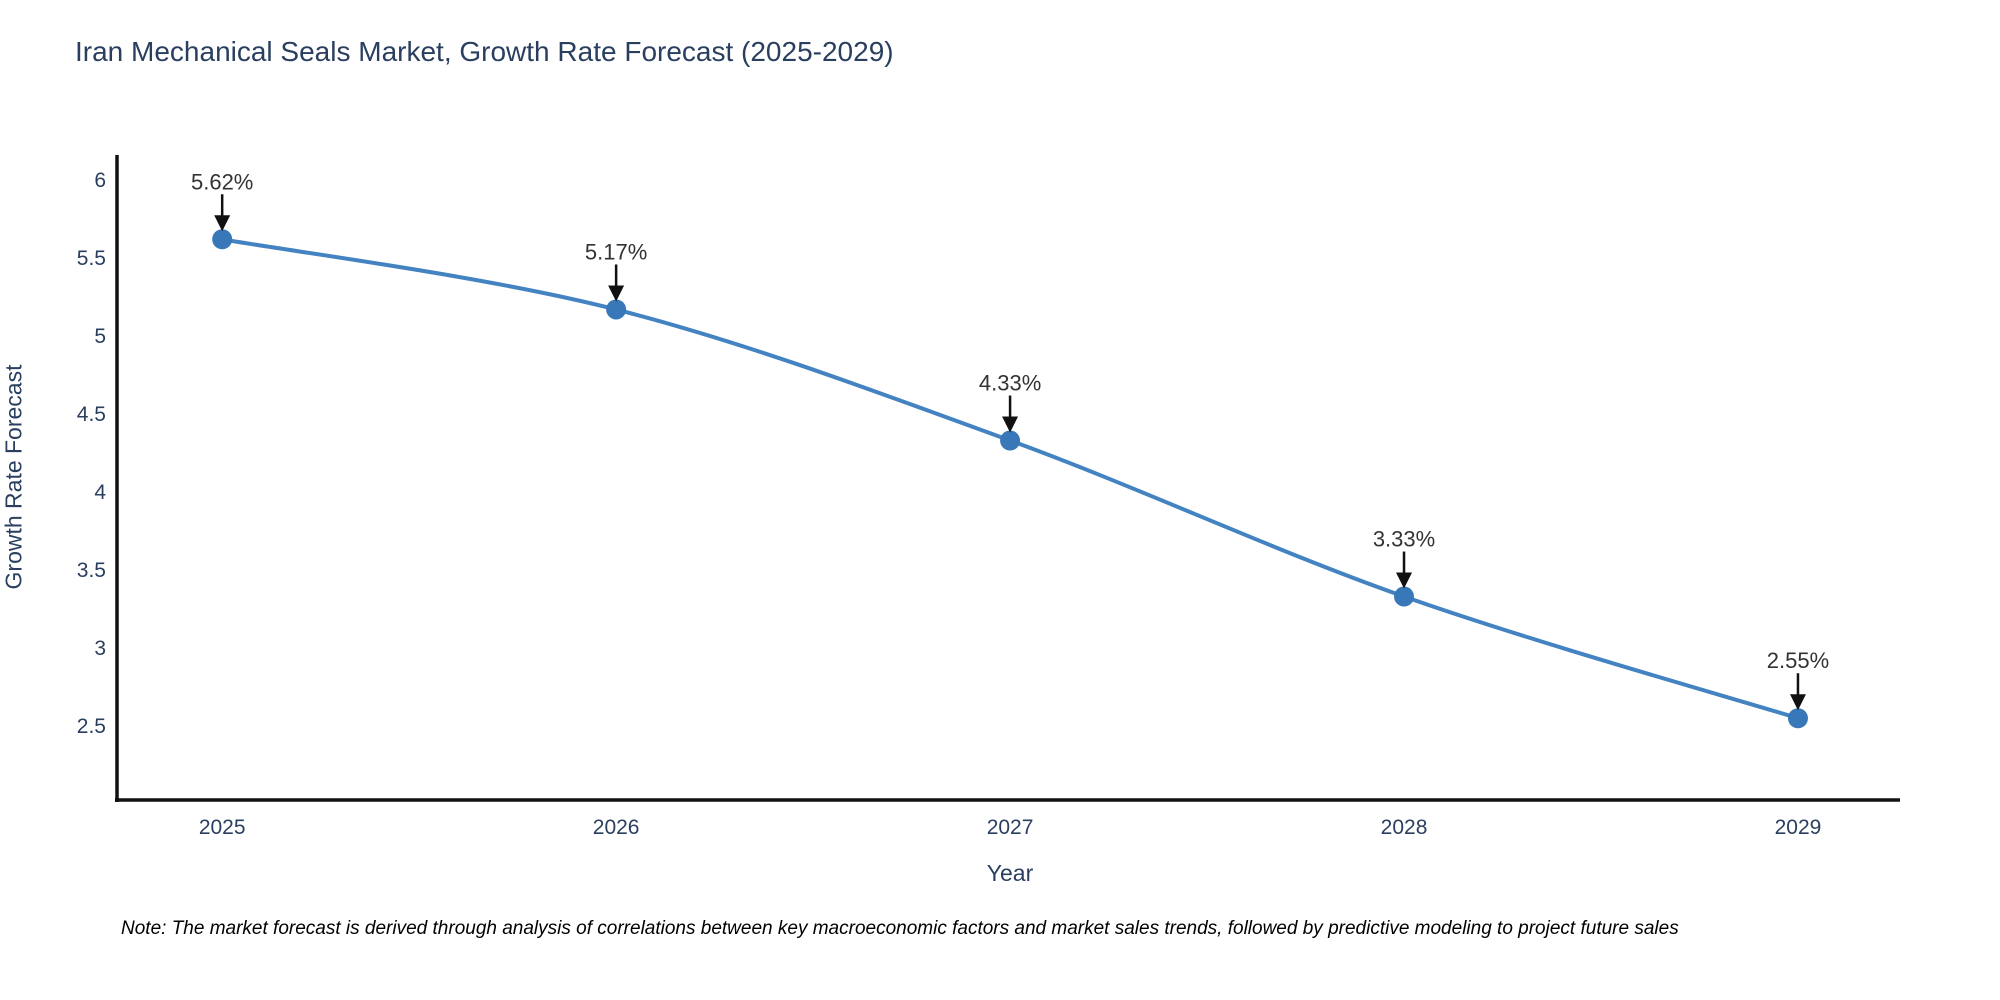  What do you see at coordinates (1010, 383) in the screenshot?
I see `point-annotation-label: 4.33%` at bounding box center [1010, 383].